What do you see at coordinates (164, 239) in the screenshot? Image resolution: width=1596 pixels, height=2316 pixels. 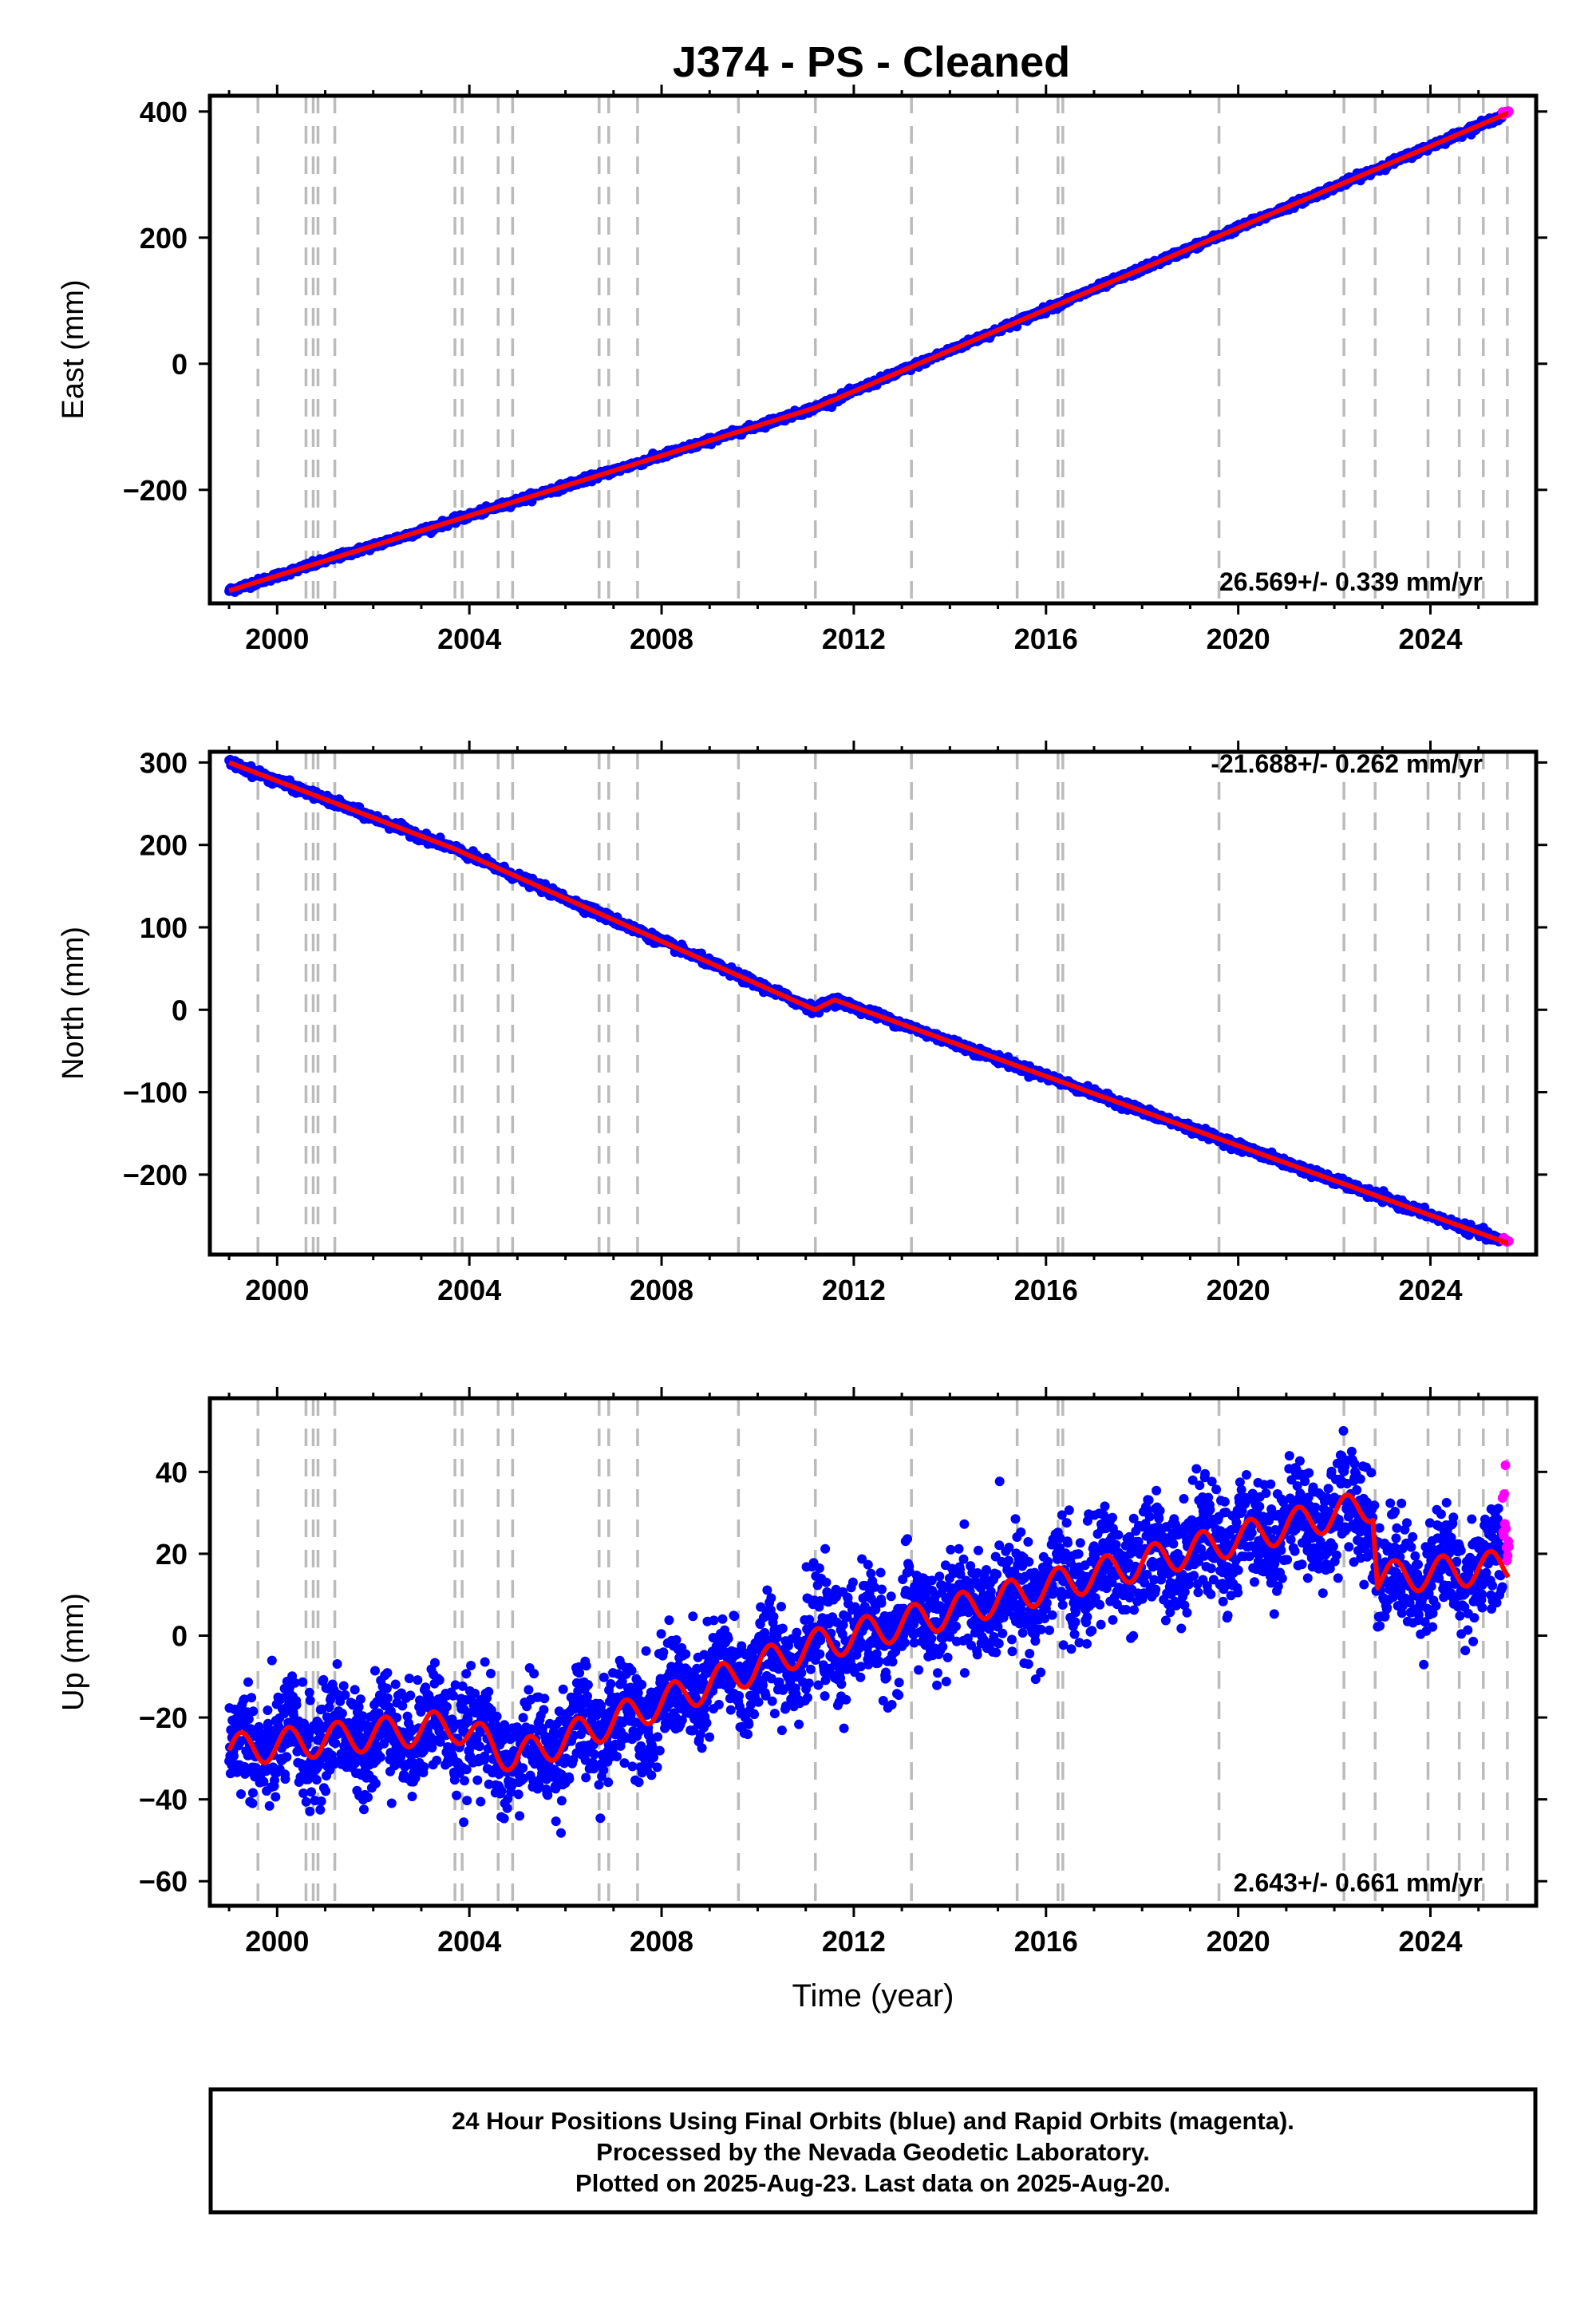 I see `east-y-tick-label: 200` at bounding box center [164, 239].